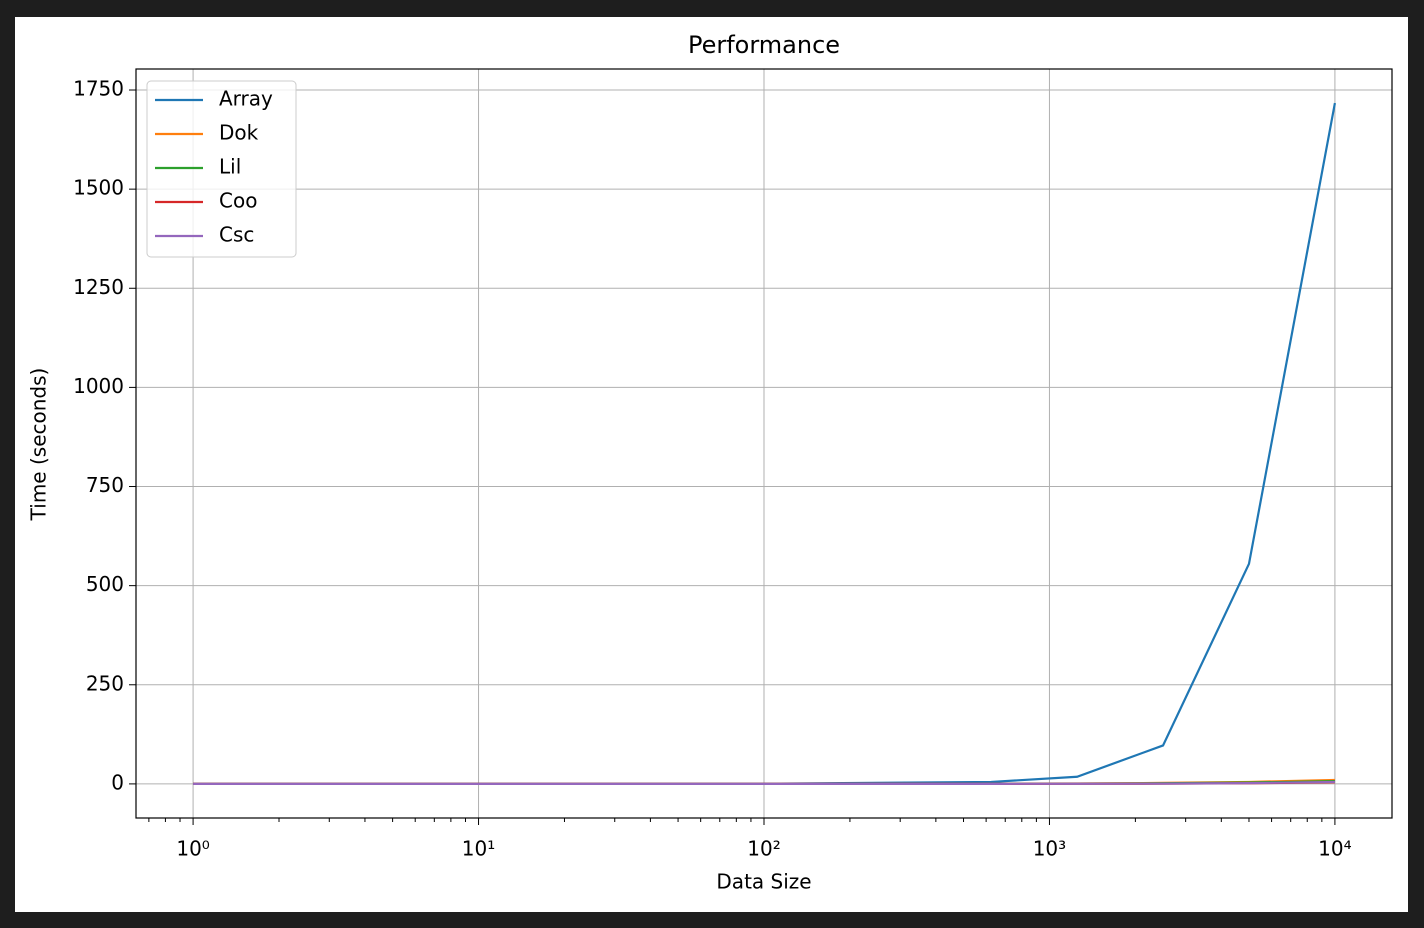  I want to click on legend-box, so click(221, 169).